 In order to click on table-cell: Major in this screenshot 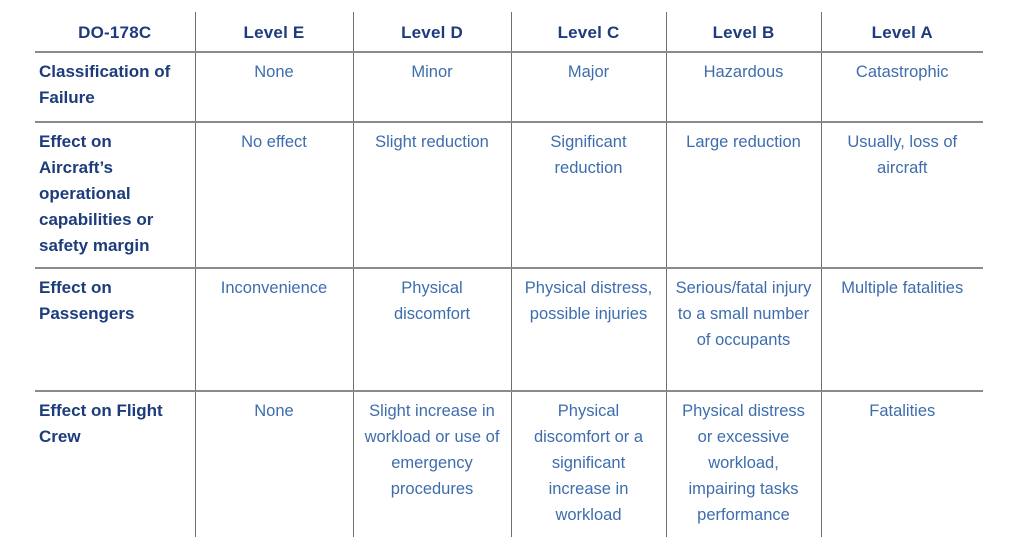, I will do `click(588, 87)`.